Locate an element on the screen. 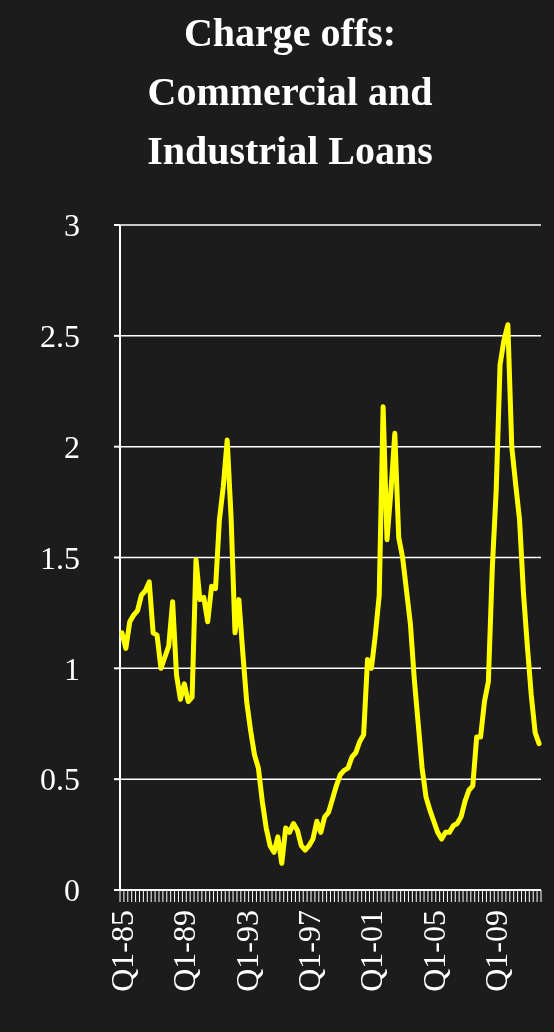  x-tick-label: Q1-09 is located at coordinates (496, 951).